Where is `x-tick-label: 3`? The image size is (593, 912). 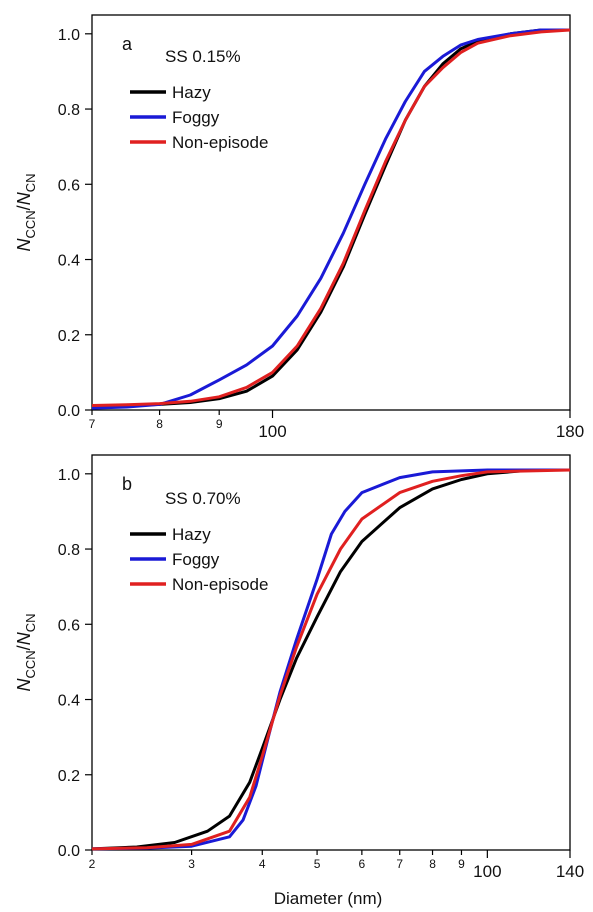 x-tick-label: 3 is located at coordinates (191, 864).